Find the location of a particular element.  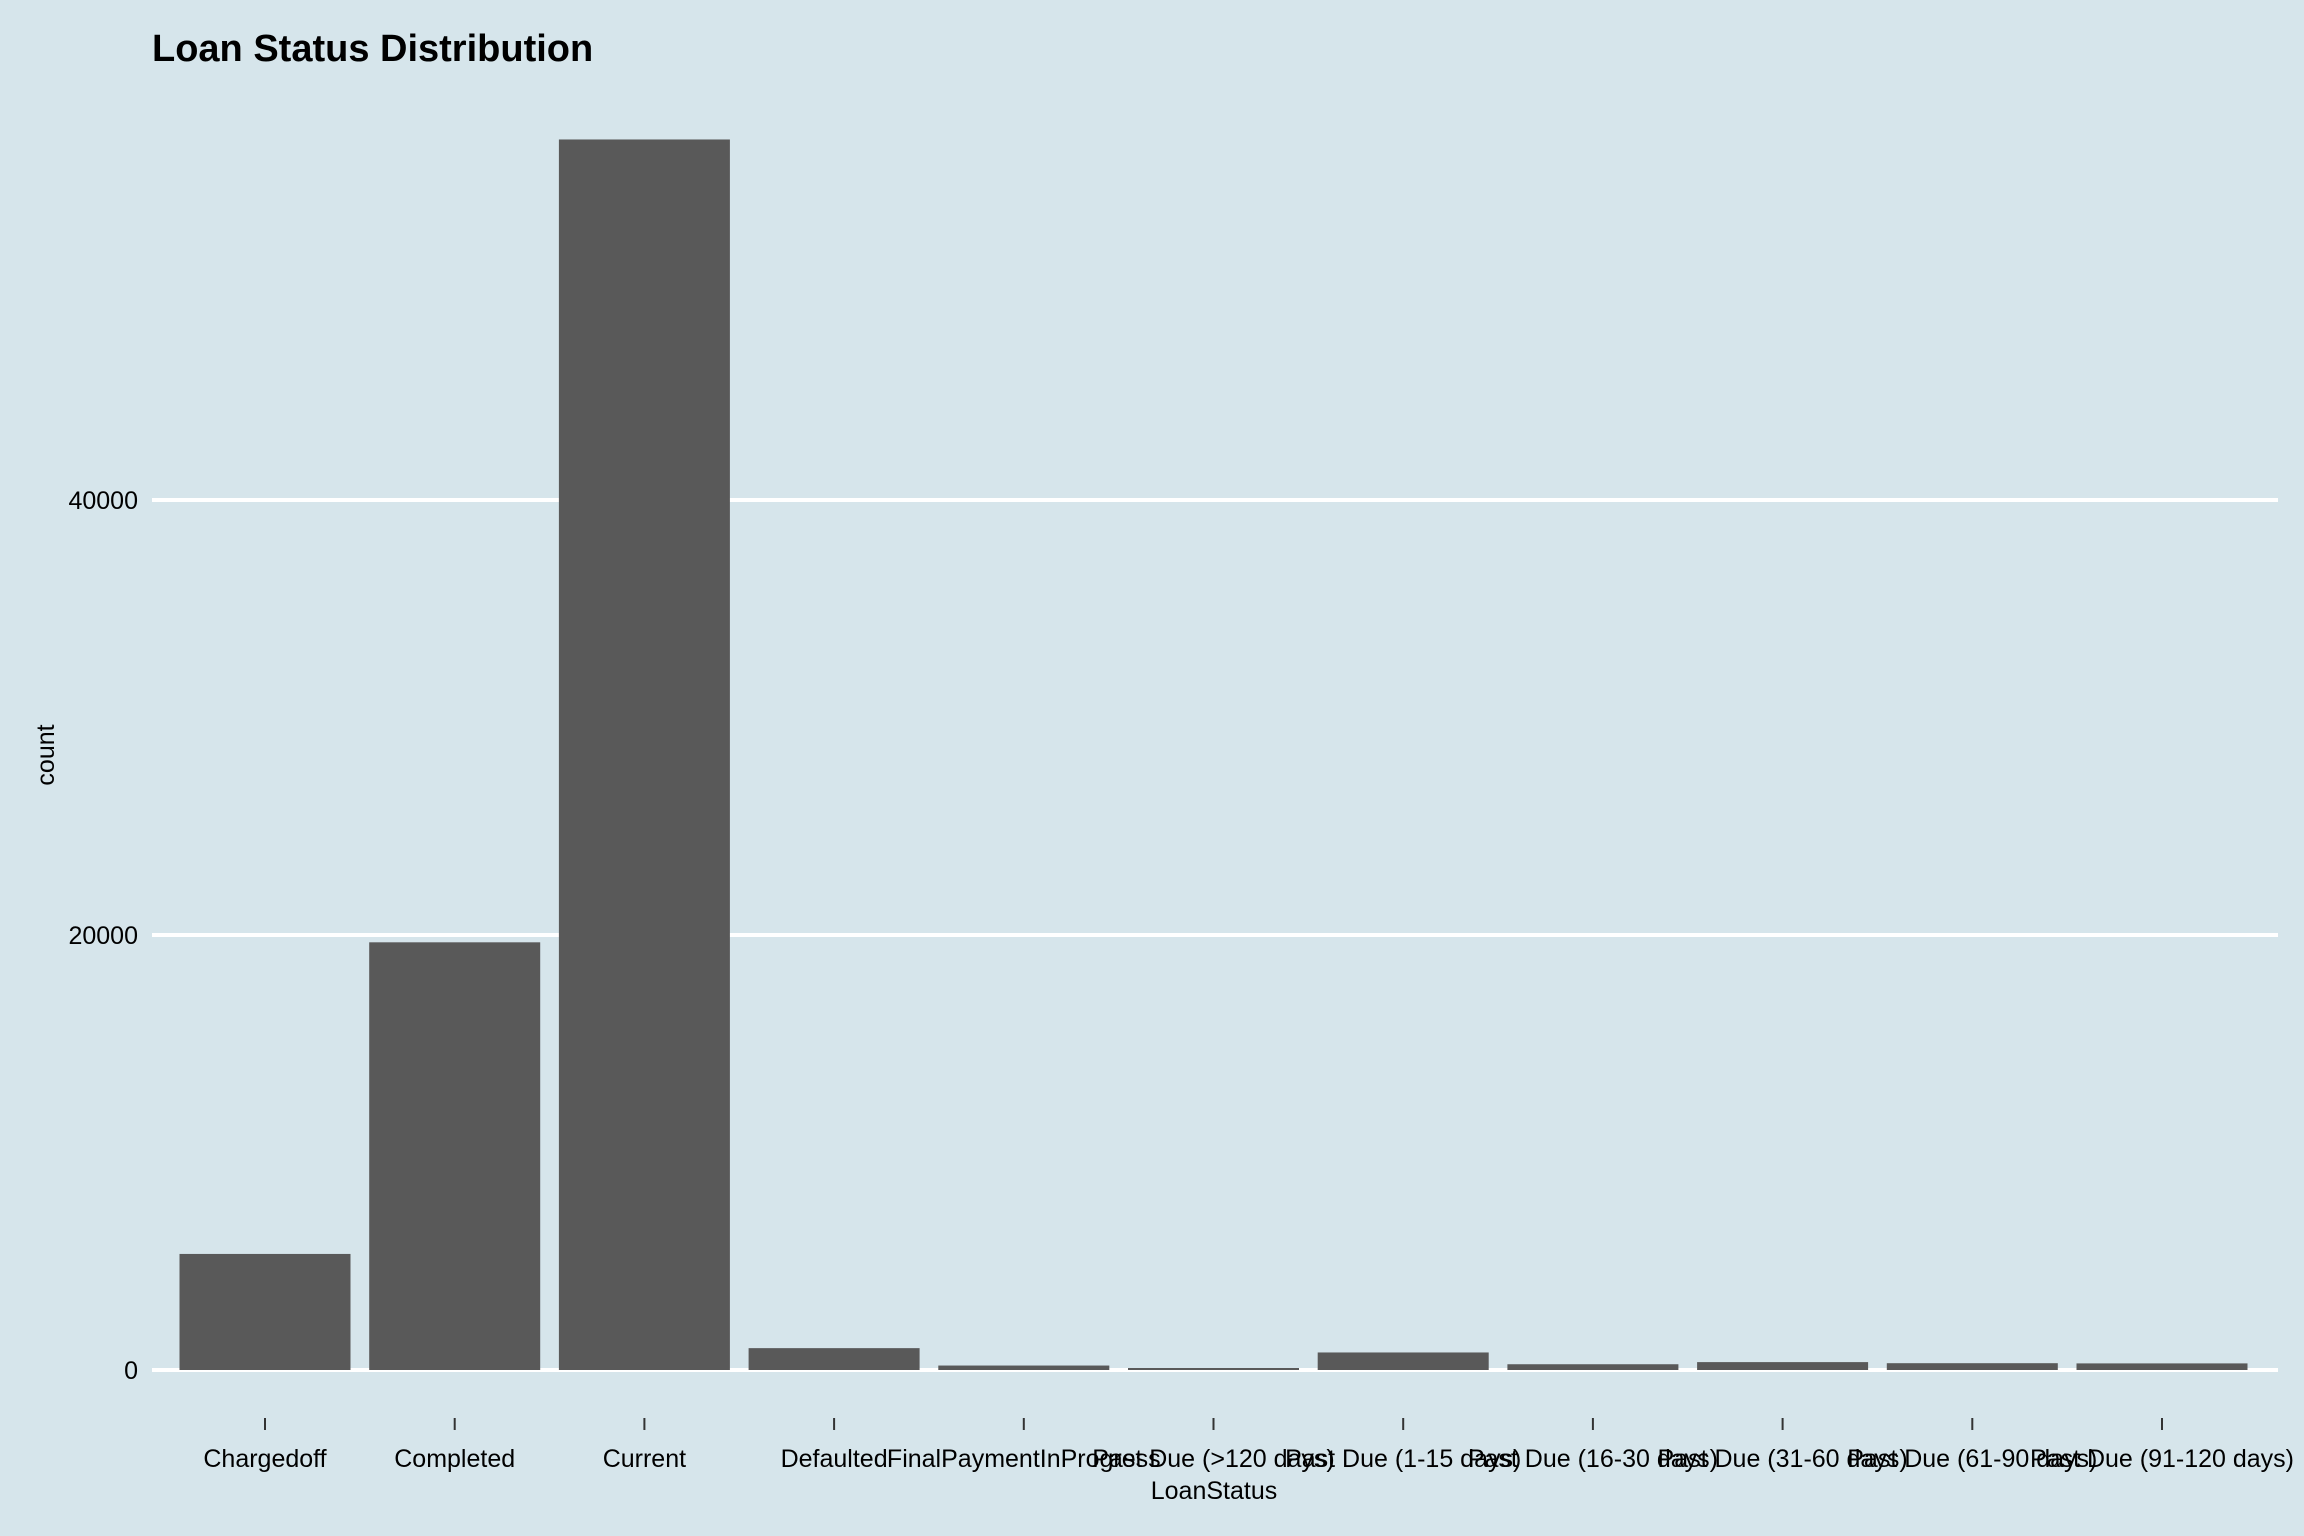

bar-past-due-16-30-days is located at coordinates (1593, 1367).